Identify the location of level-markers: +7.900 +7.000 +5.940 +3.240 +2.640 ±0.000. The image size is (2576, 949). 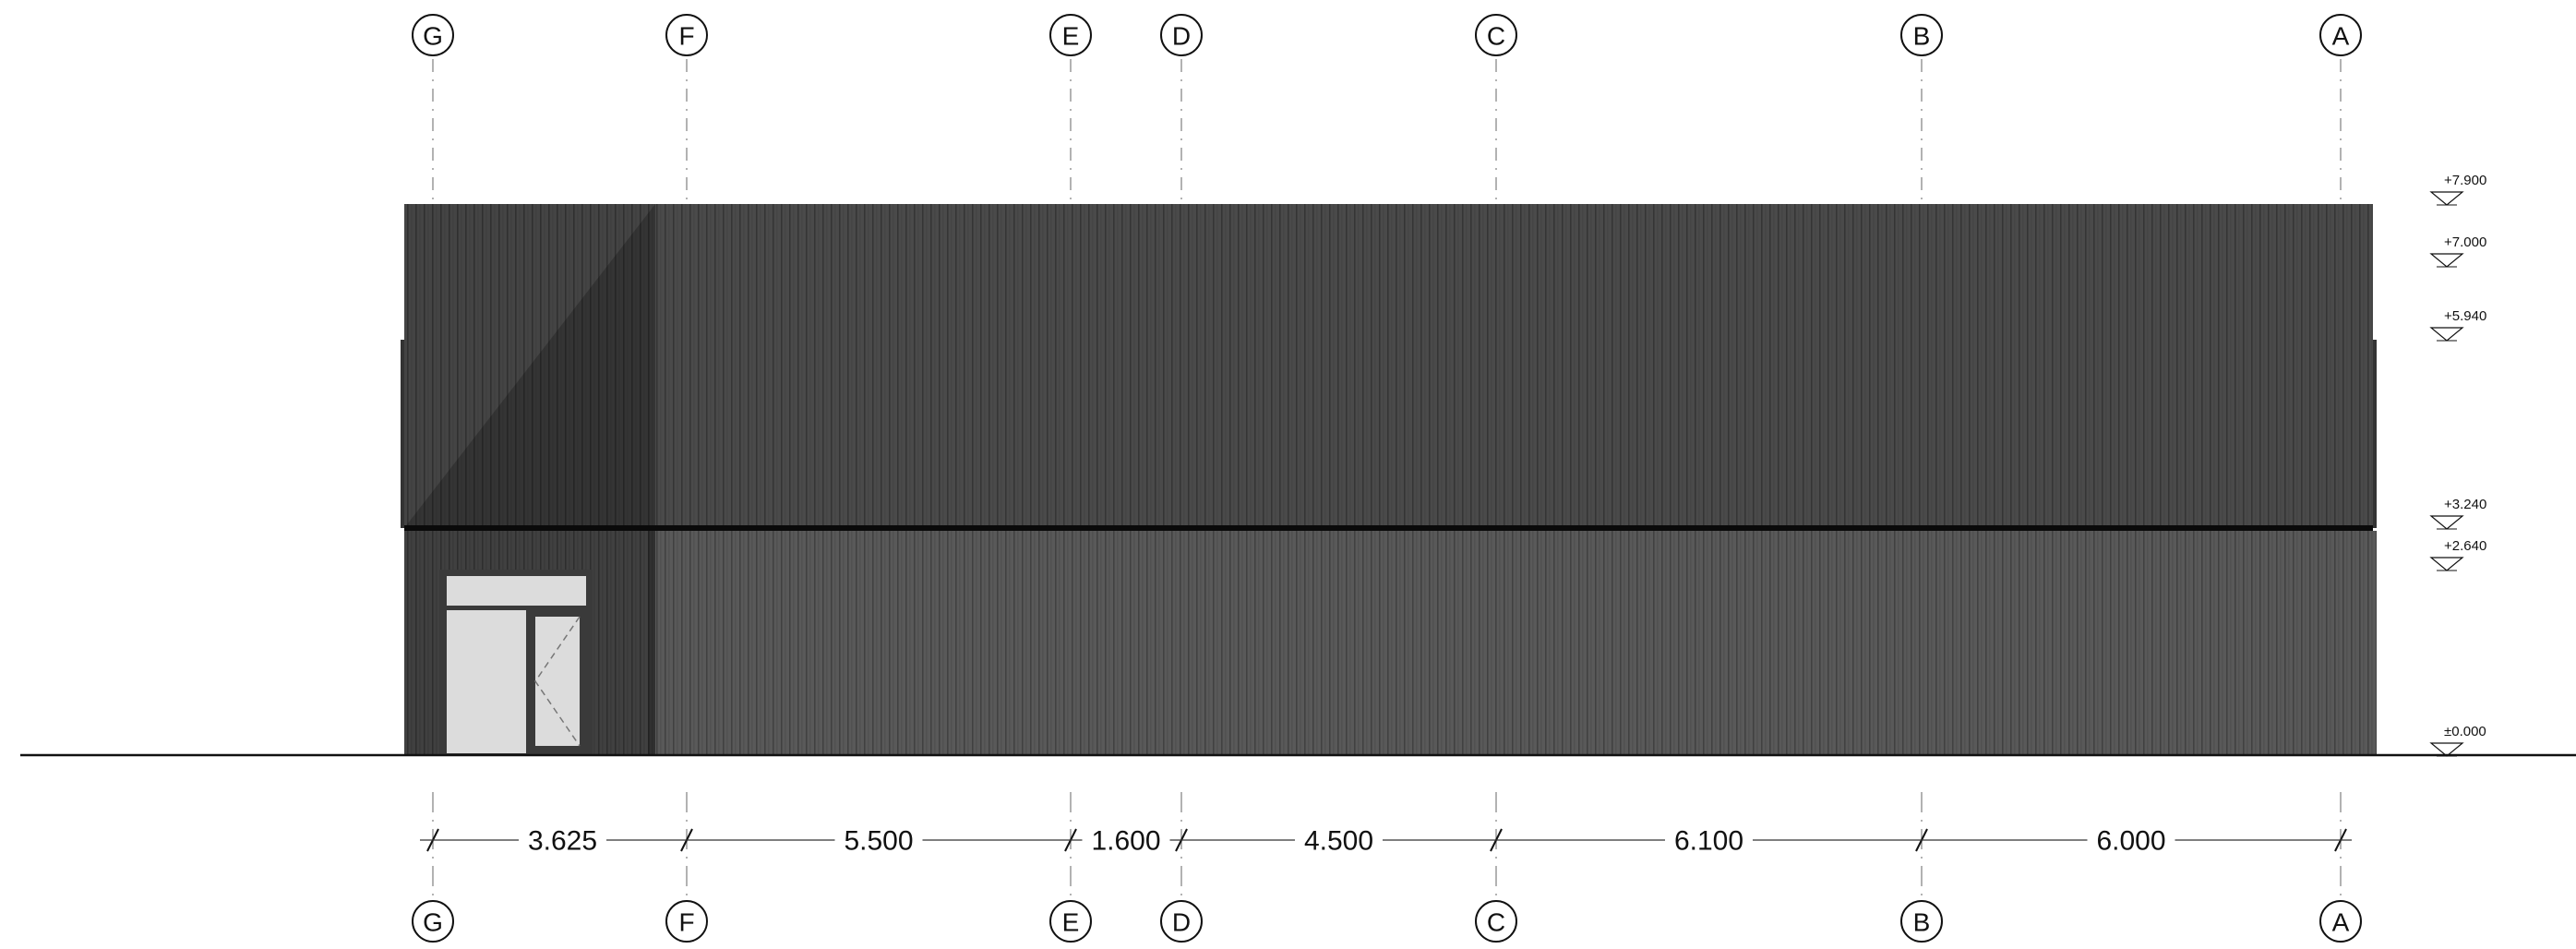
(2458, 465).